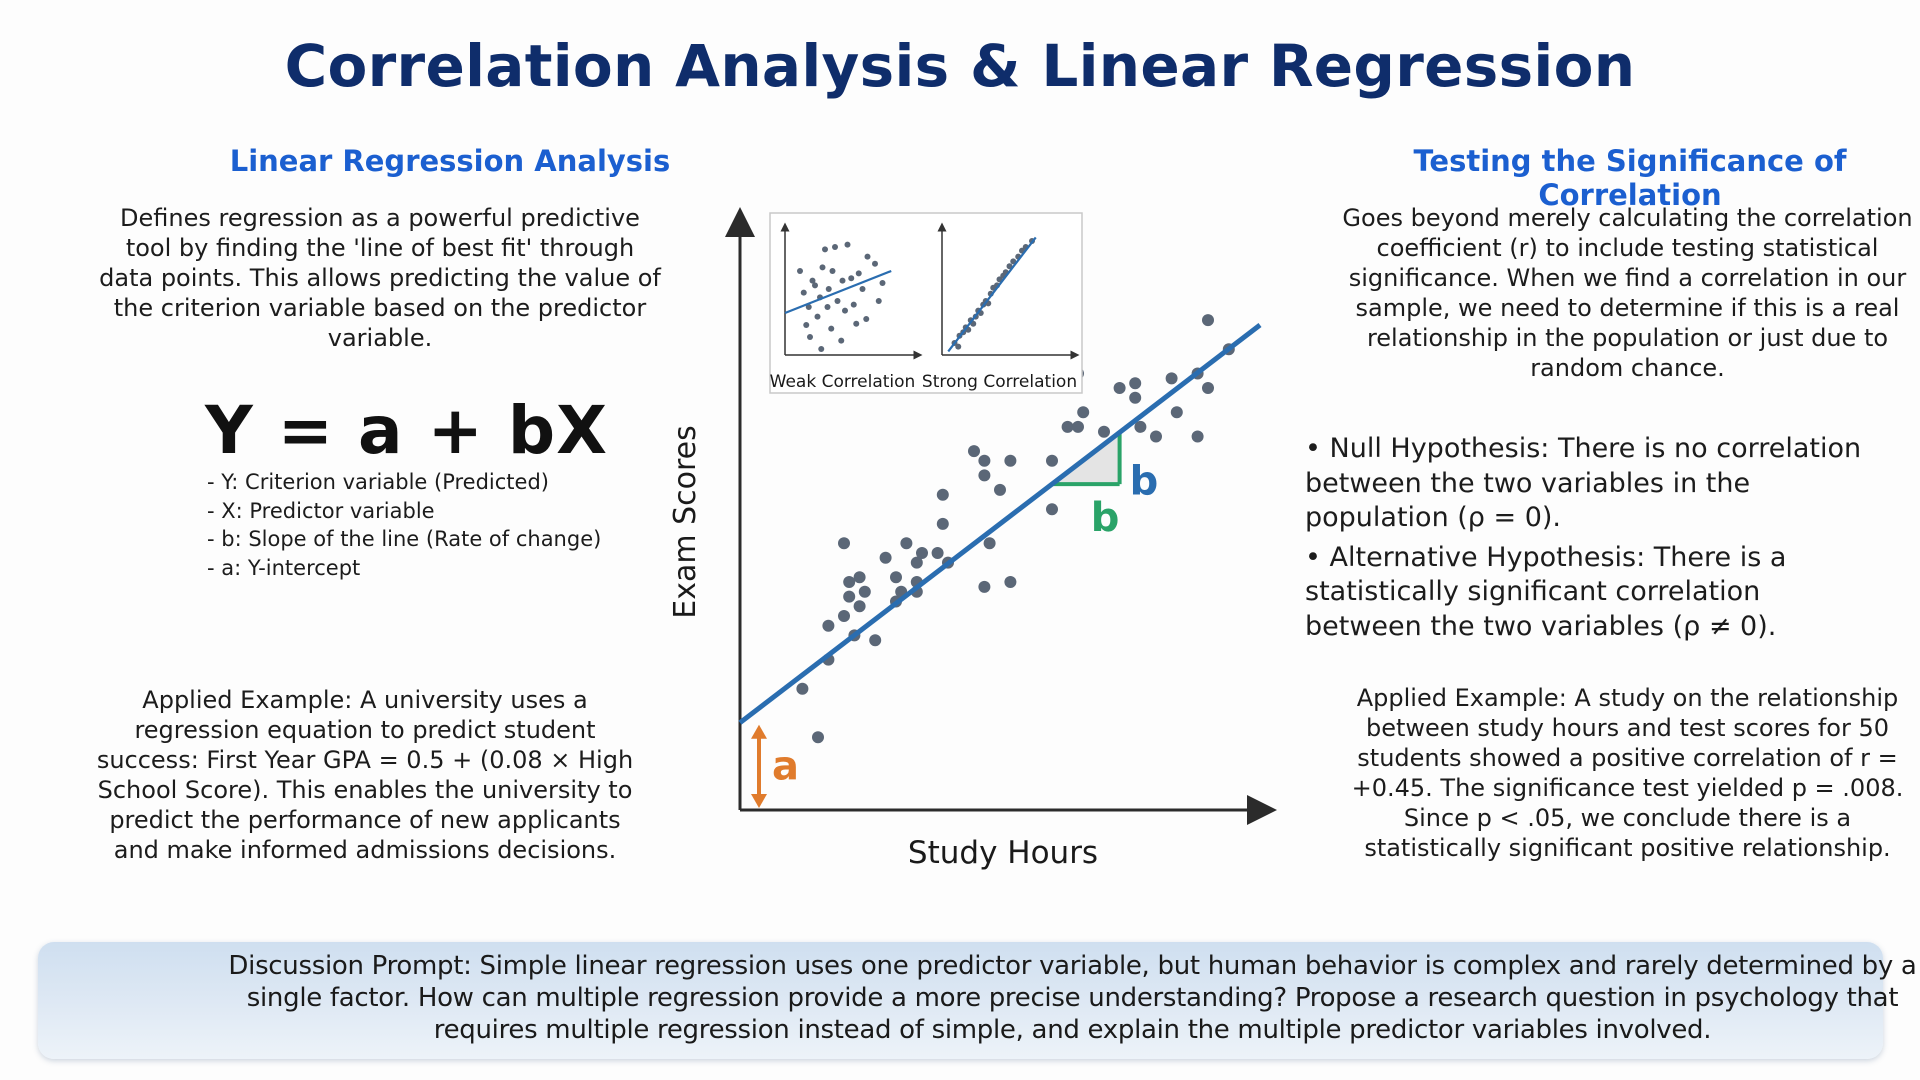 Image resolution: width=1920 pixels, height=1080 pixels. What do you see at coordinates (999, 382) in the screenshot?
I see `strong-title: Strong Correlation` at bounding box center [999, 382].